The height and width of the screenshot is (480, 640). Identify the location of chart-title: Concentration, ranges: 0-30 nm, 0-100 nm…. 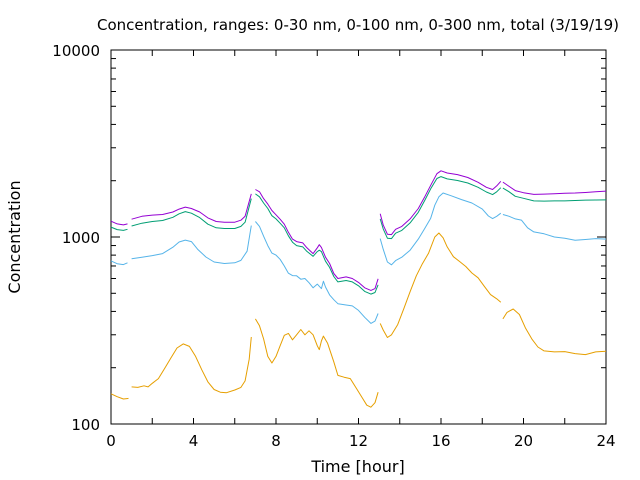
(358, 25).